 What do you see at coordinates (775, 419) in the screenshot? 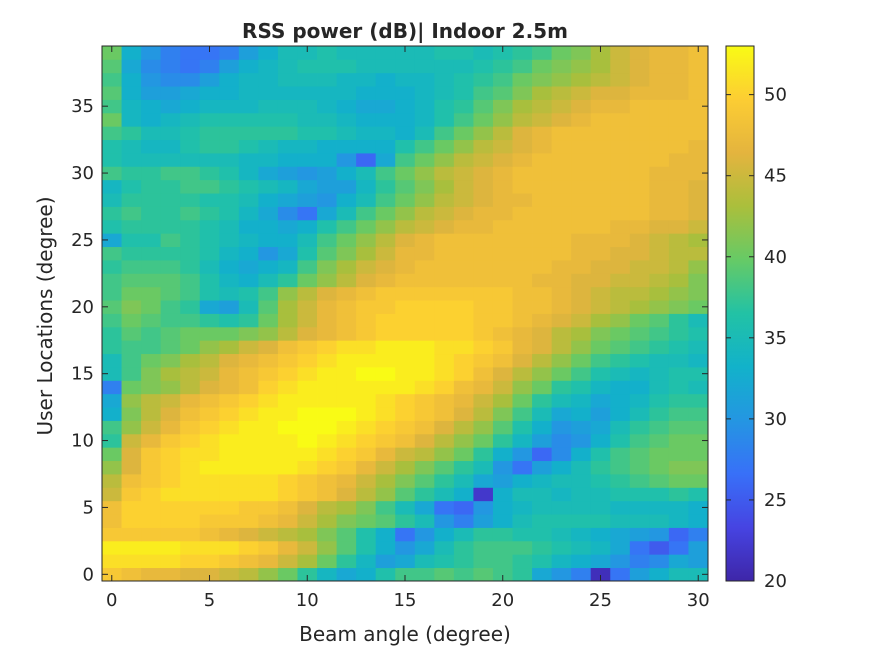
I see `colorbar-tick-label: 30` at bounding box center [775, 419].